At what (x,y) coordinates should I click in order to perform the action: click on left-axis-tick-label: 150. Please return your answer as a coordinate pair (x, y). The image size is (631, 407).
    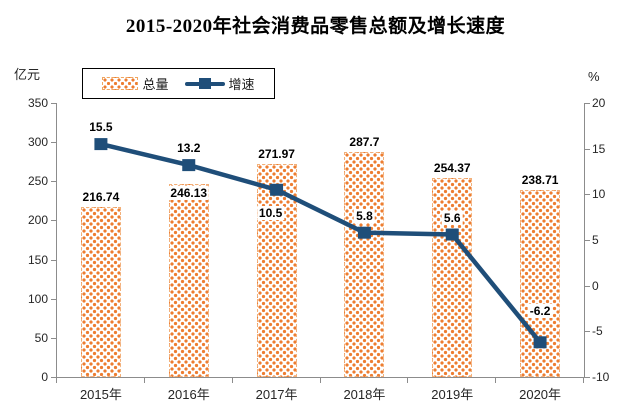
    Looking at the image, I should click on (37, 259).